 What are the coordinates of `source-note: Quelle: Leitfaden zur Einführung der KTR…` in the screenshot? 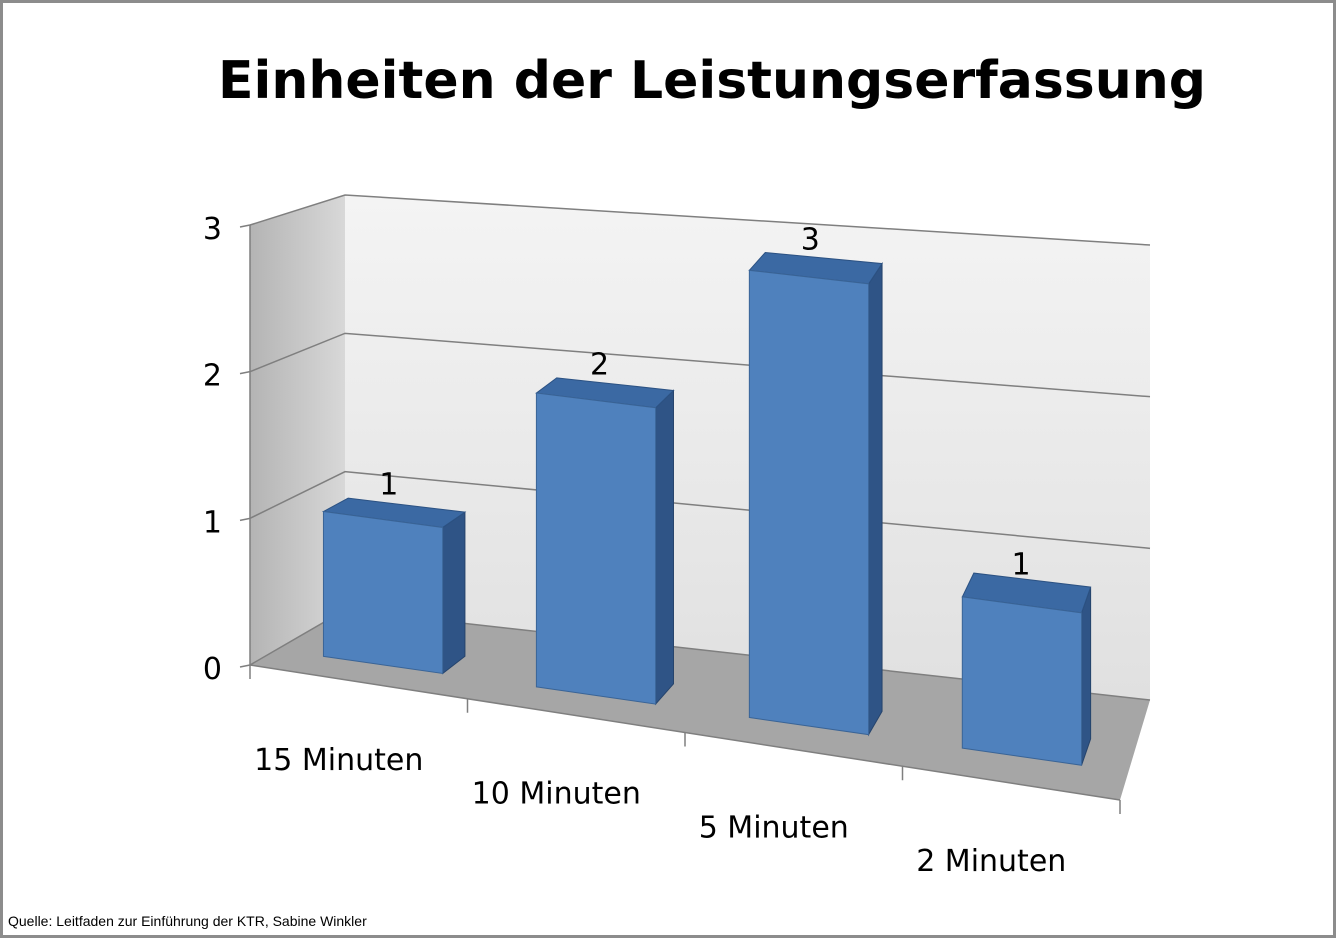 It's located at (187, 921).